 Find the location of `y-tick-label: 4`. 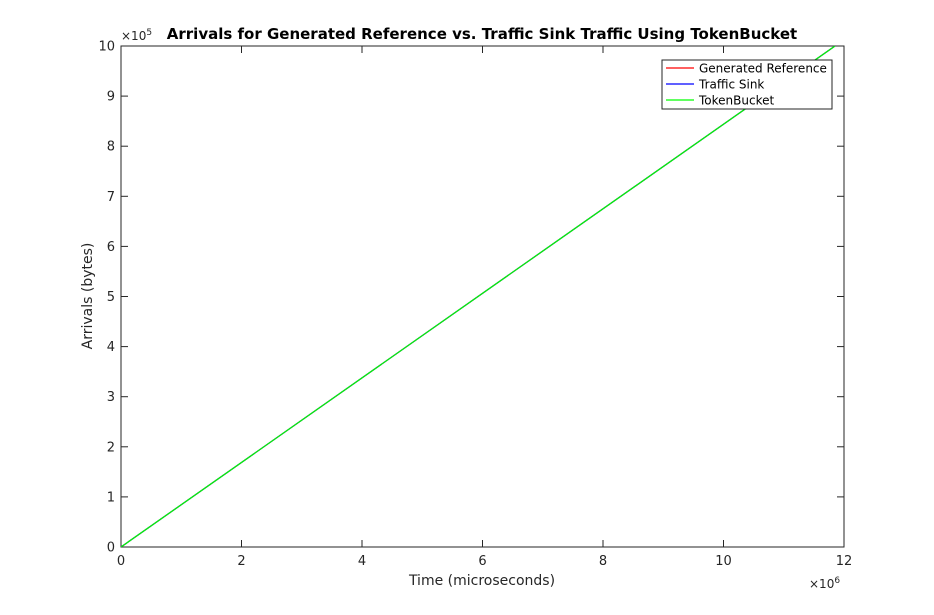

y-tick-label: 4 is located at coordinates (111, 347).